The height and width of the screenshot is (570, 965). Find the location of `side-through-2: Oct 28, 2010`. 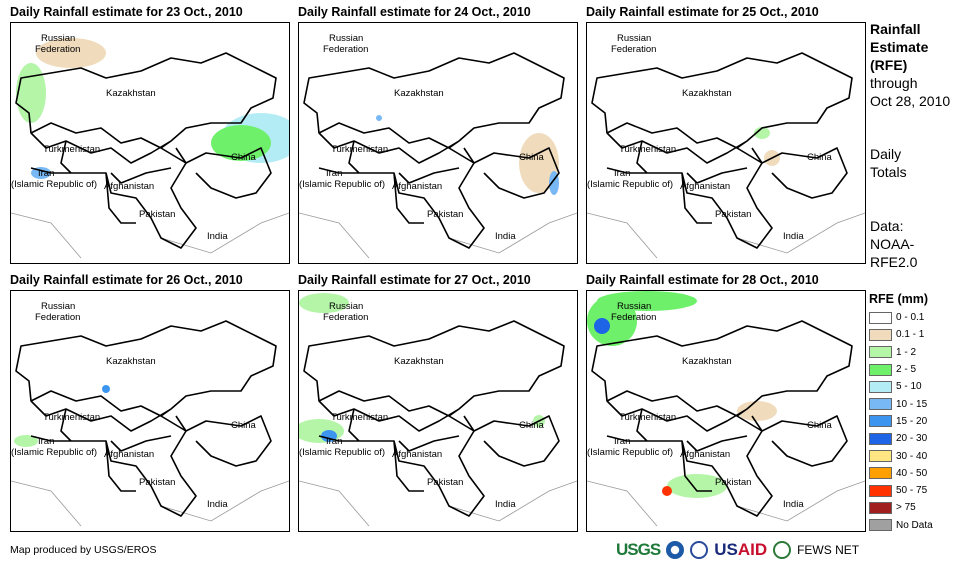

side-through-2: Oct 28, 2010 is located at coordinates (910, 101).